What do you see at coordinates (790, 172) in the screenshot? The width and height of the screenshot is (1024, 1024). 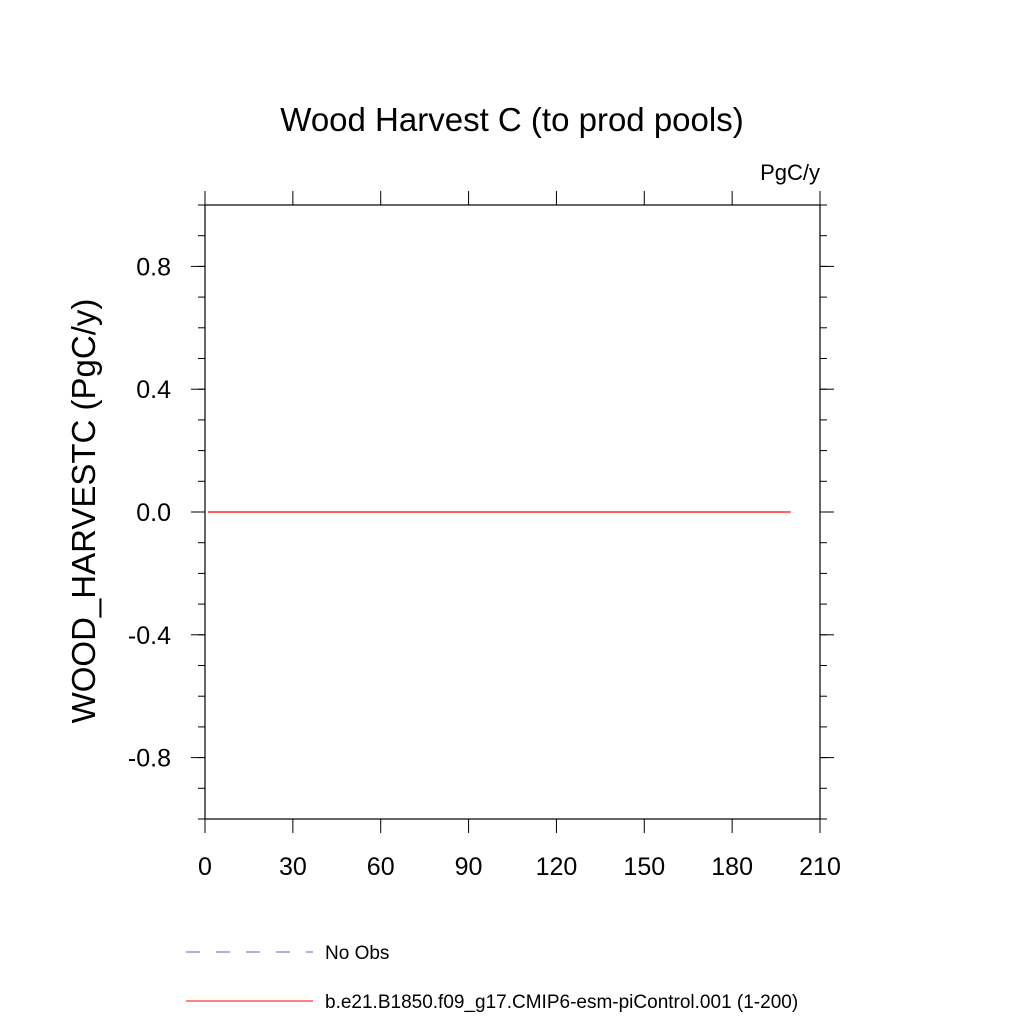 I see `units-label: PgC/y` at bounding box center [790, 172].